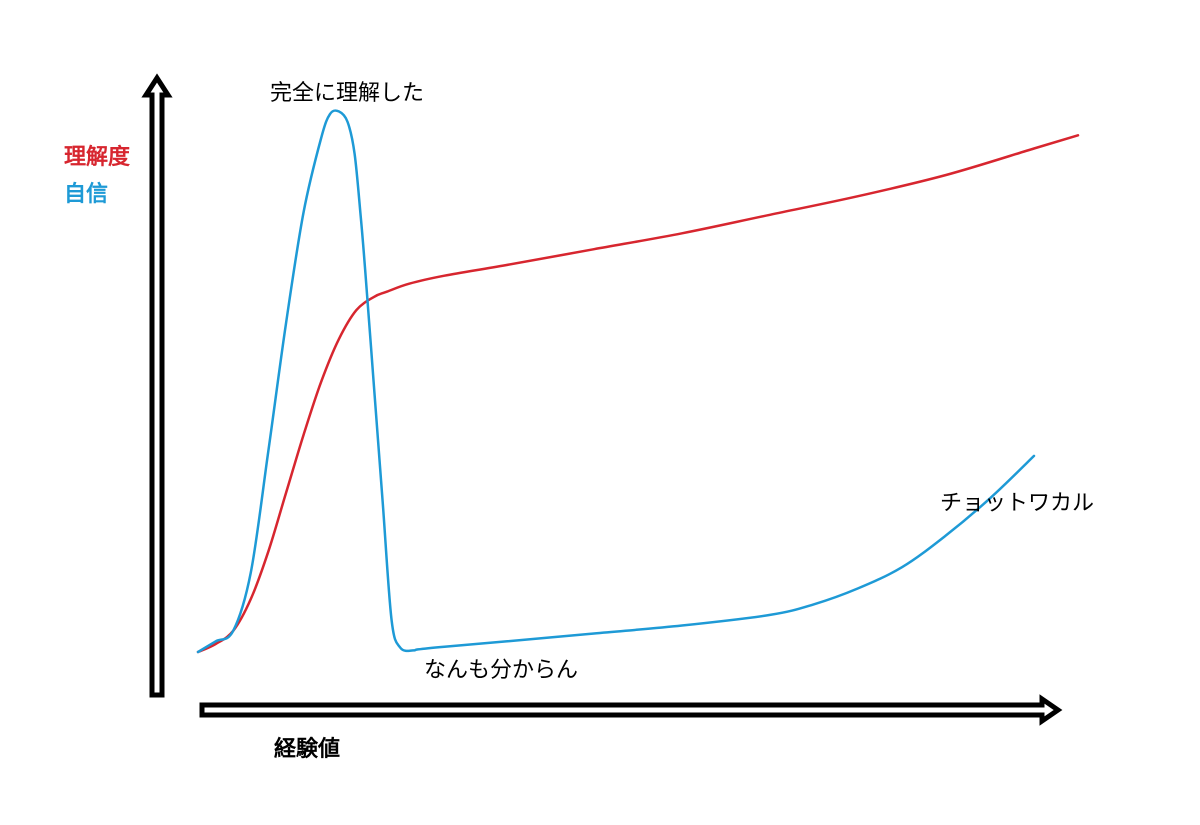 This screenshot has height=825, width=1200. Describe the element at coordinates (157, 385) in the screenshot. I see `y-axis-arrow` at that location.